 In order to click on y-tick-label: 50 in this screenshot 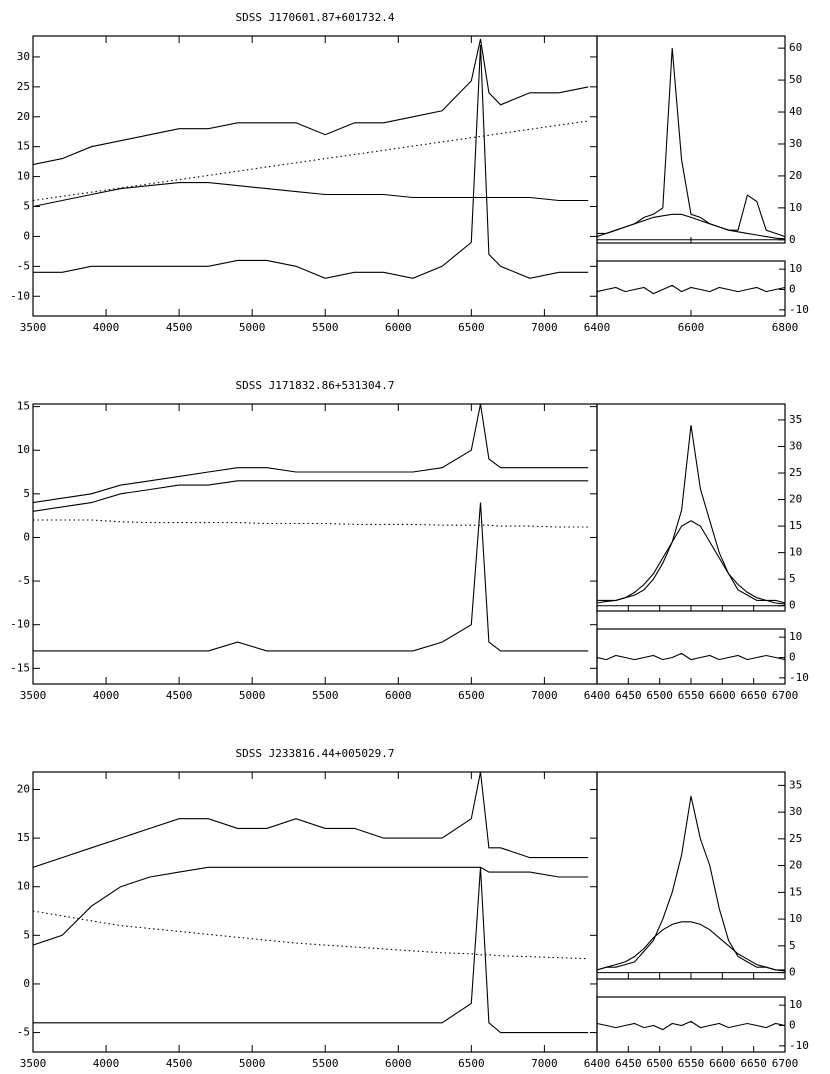, I will do `click(795, 79)`.